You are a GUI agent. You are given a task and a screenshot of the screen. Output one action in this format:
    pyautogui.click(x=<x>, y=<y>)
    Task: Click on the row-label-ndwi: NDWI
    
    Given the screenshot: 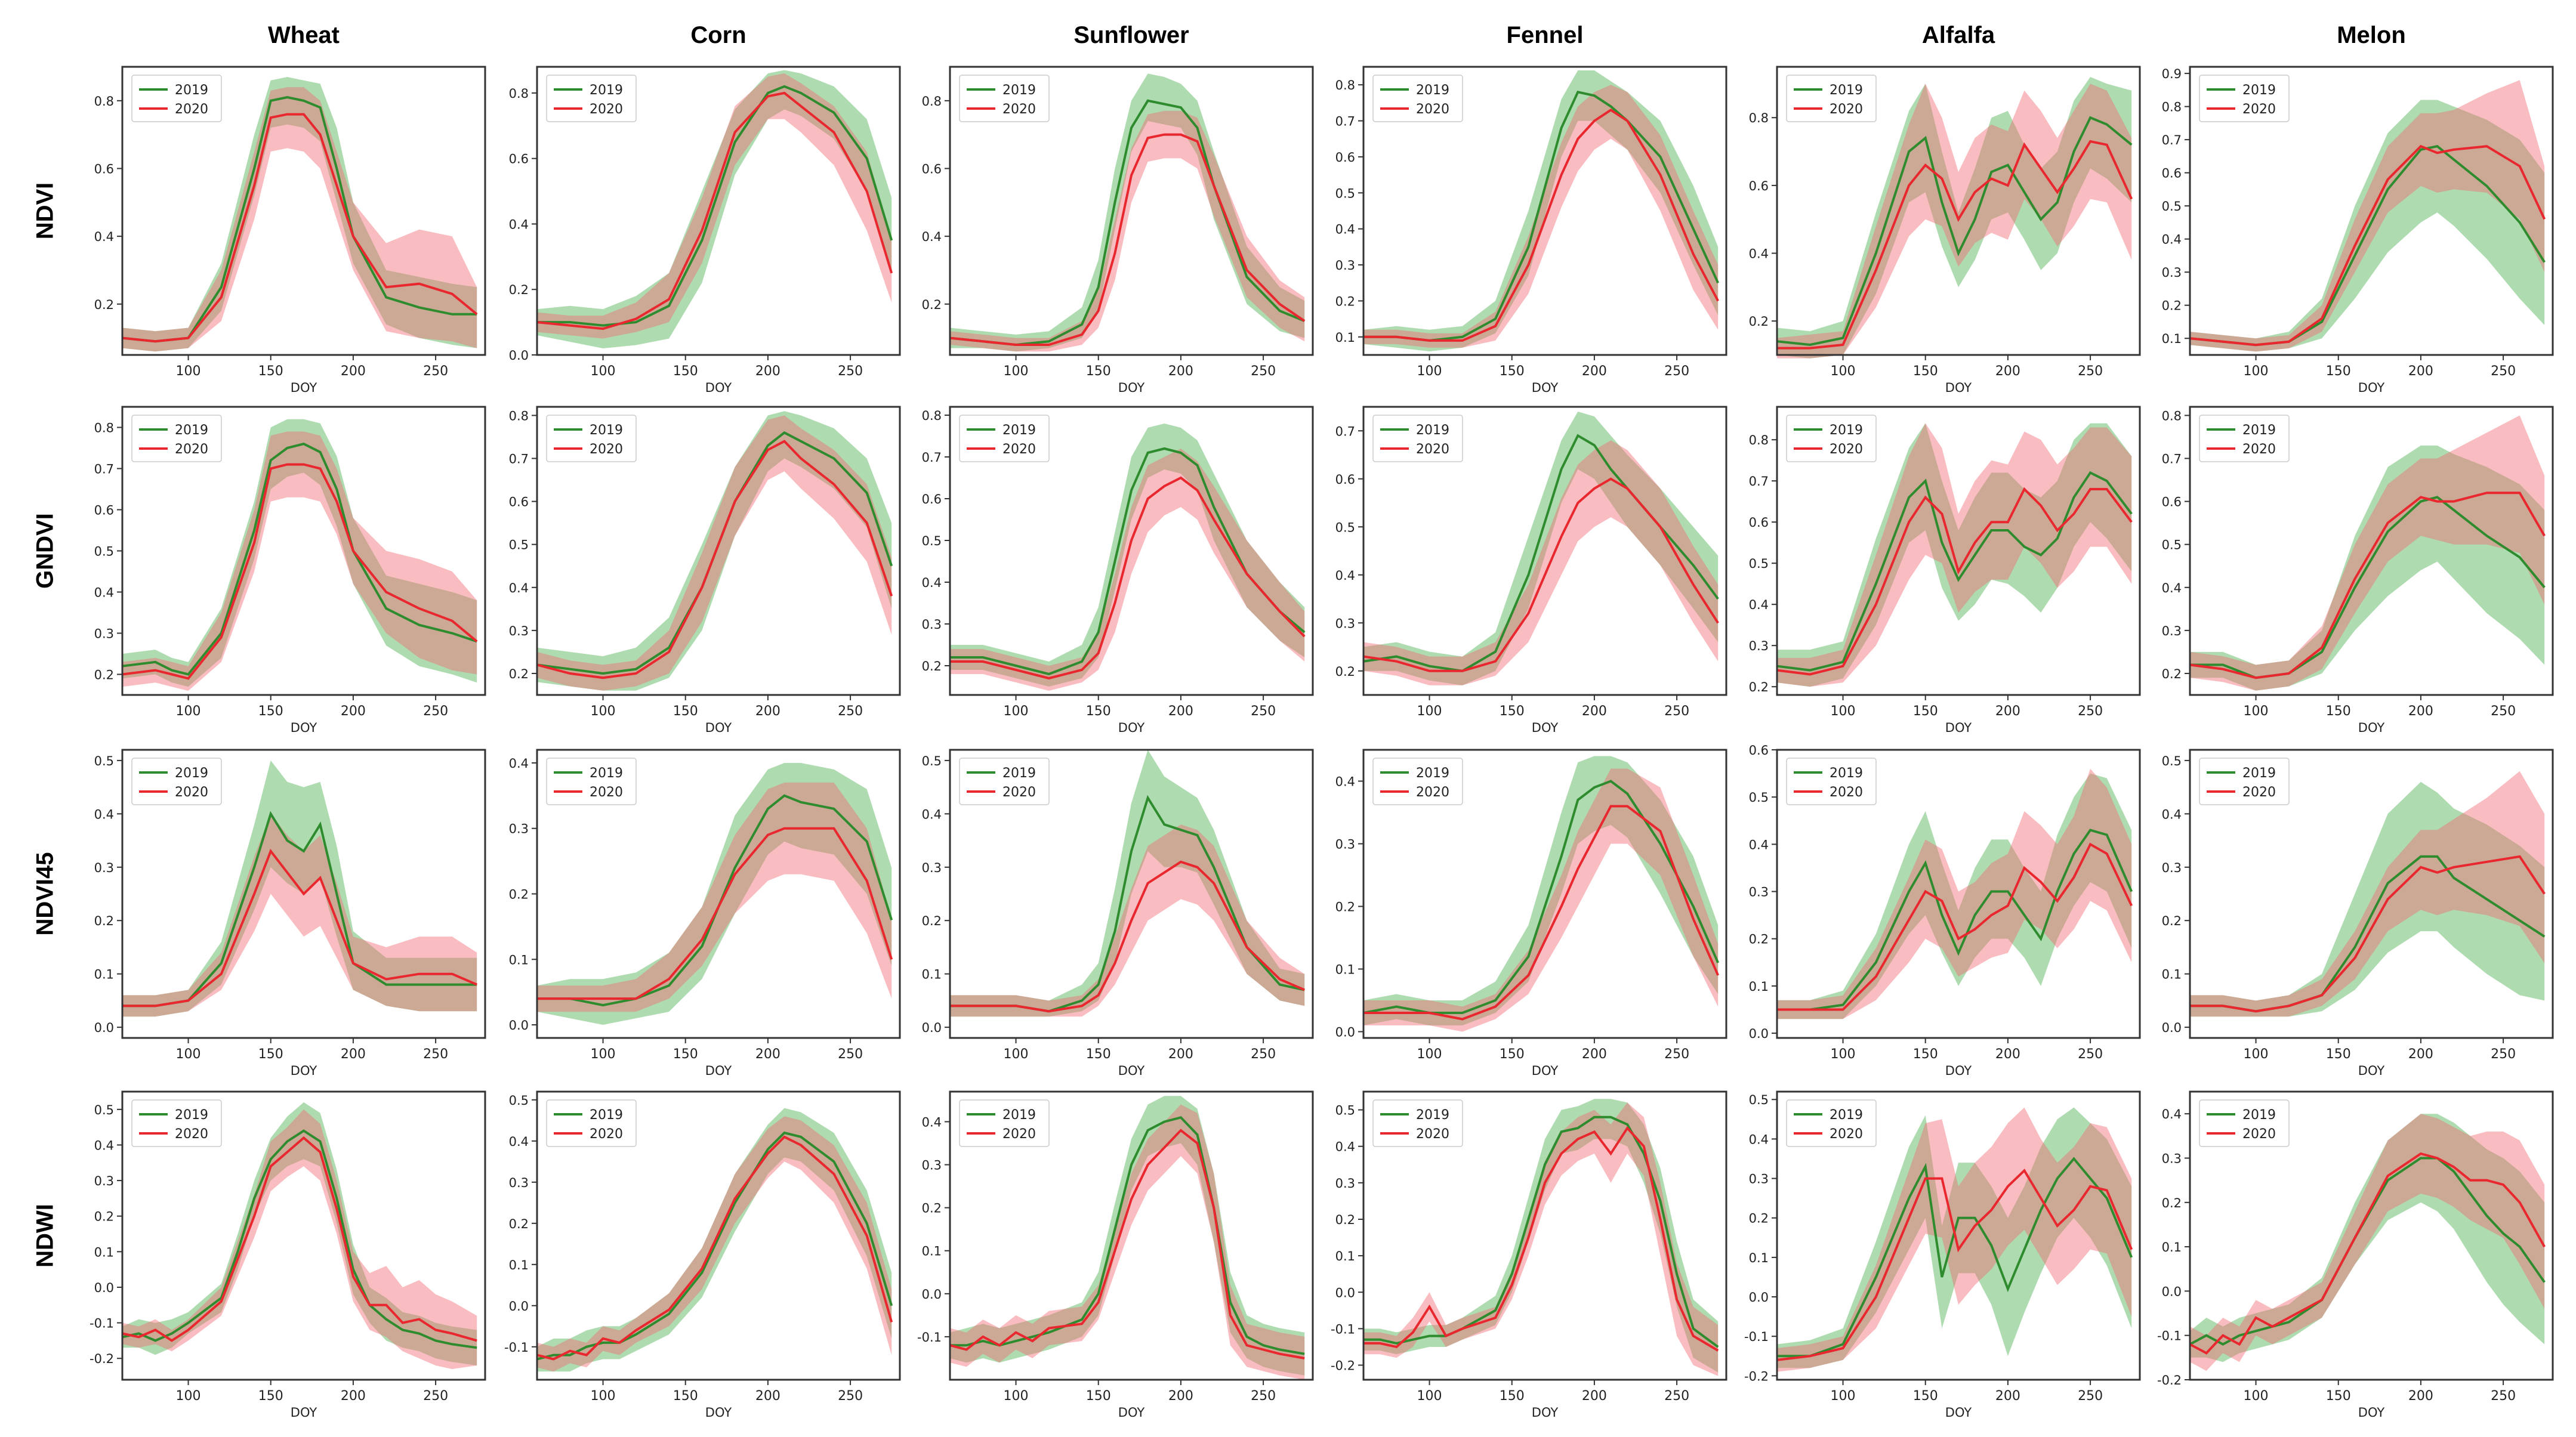 What is the action you would take?
    pyautogui.click(x=45, y=1236)
    